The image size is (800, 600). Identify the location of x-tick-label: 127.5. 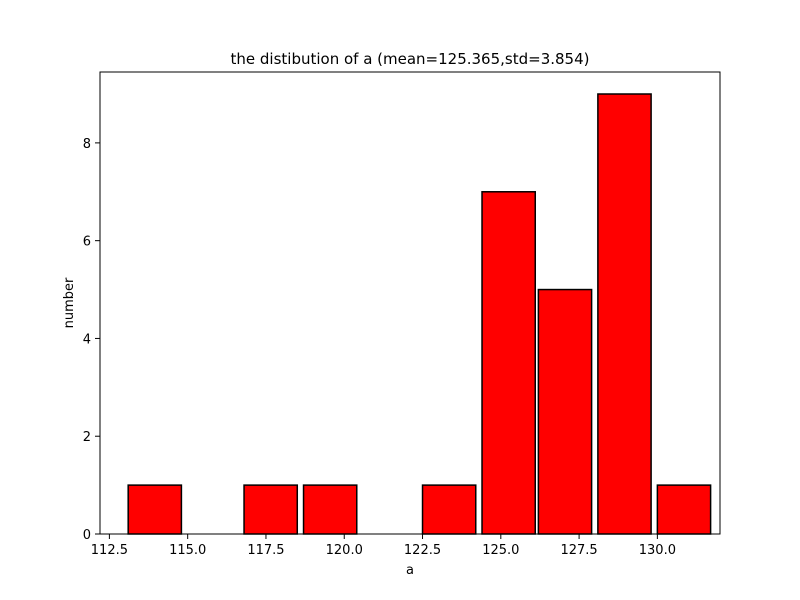
(578, 550).